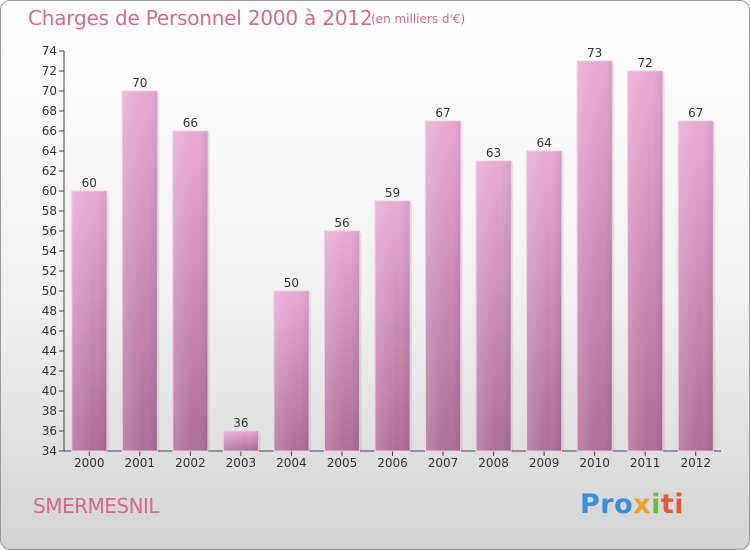 This screenshot has width=750, height=550. Describe the element at coordinates (49, 411) in the screenshot. I see `y-tick-label: 38` at that location.